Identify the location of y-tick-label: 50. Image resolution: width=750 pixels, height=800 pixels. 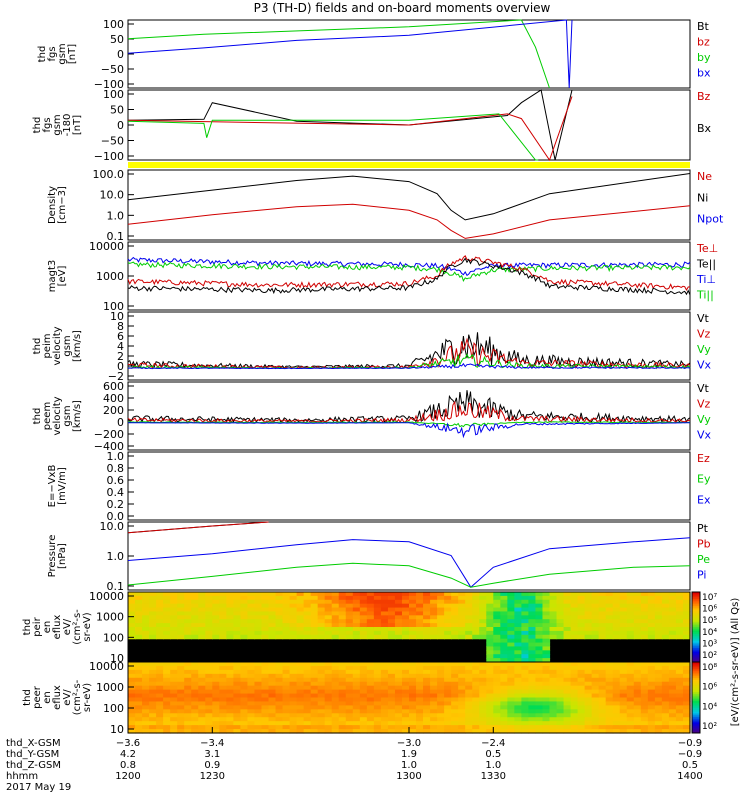
(117, 39).